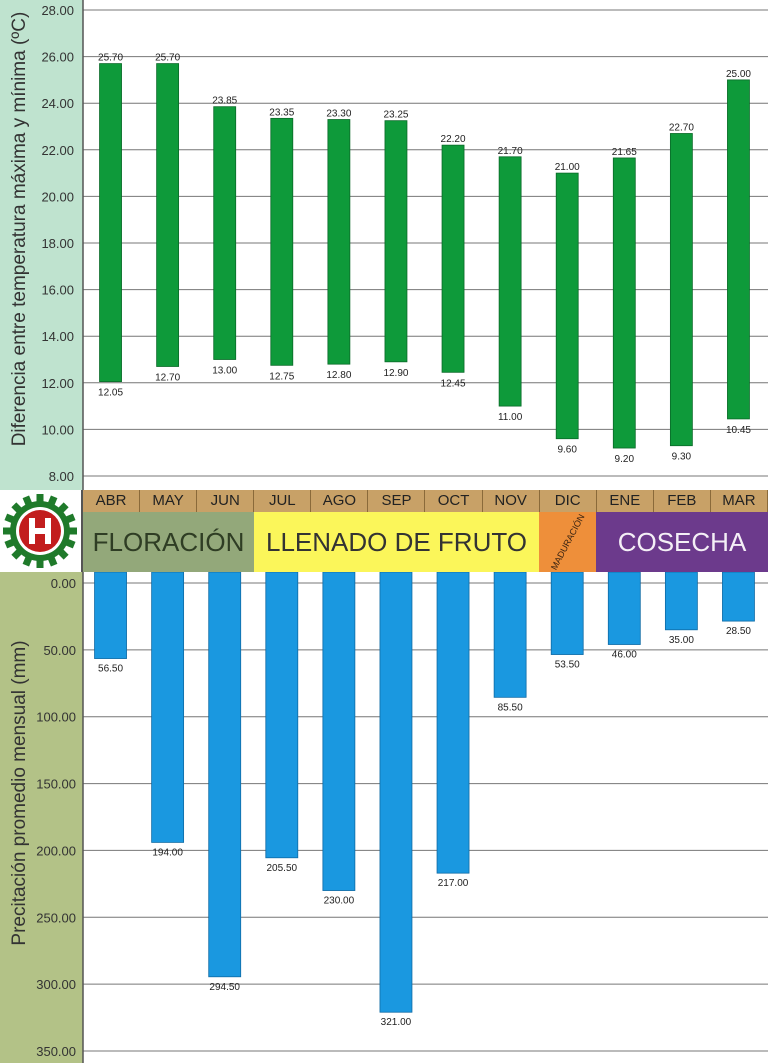 The width and height of the screenshot is (768, 1063). Describe the element at coordinates (340, 501) in the screenshot. I see `month-cell-ago: AGO` at that location.